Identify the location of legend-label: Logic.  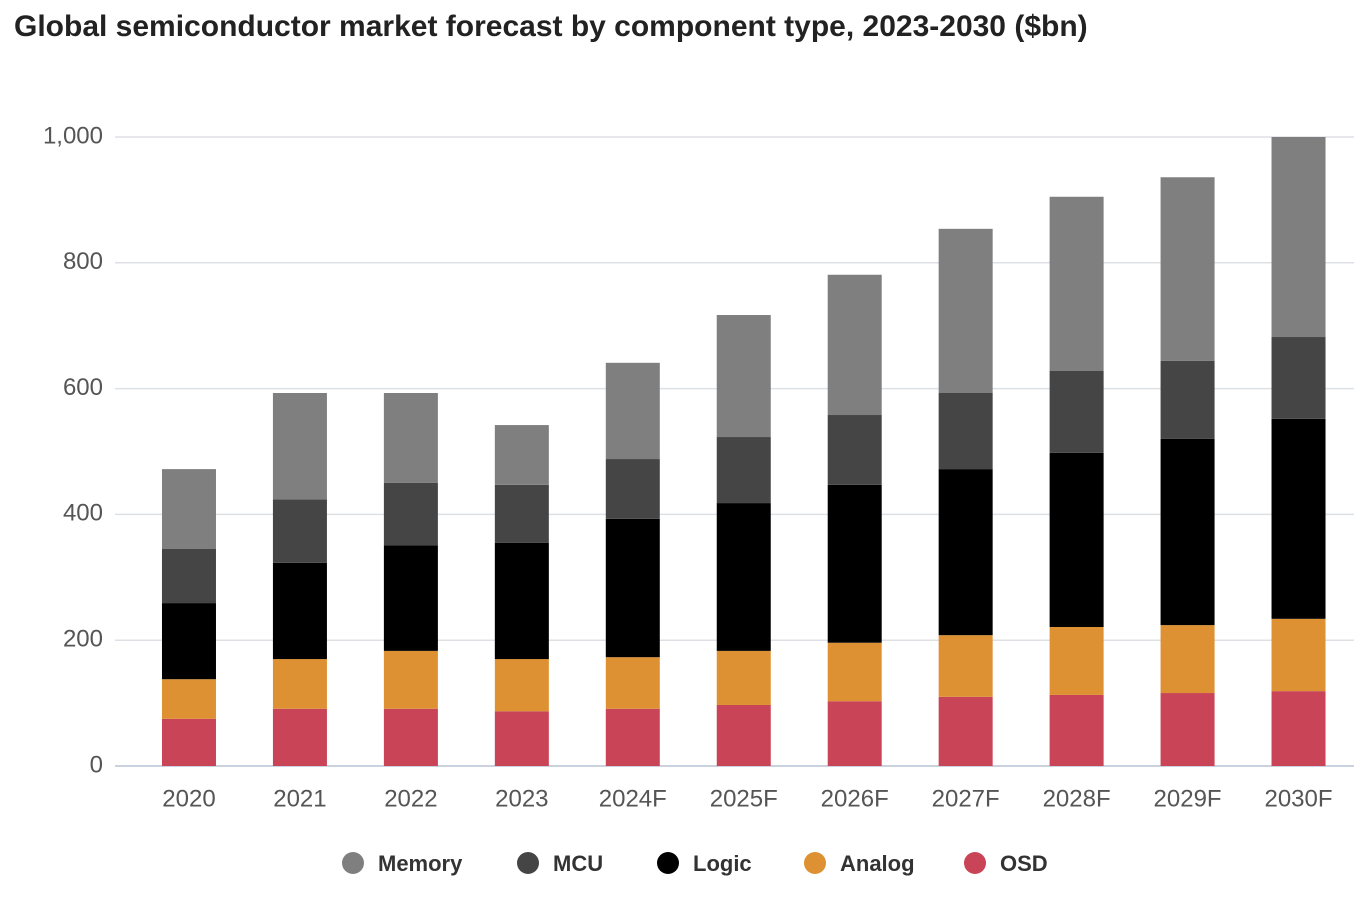
(722, 863).